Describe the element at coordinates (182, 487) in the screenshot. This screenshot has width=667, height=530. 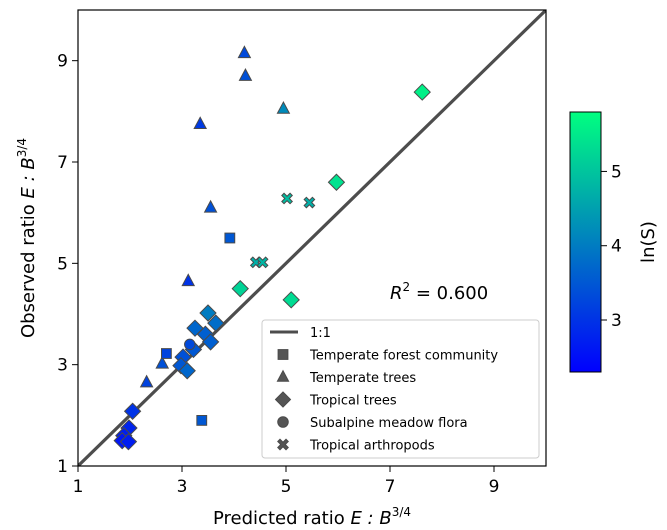
I see `x-tick-label: 3` at that location.